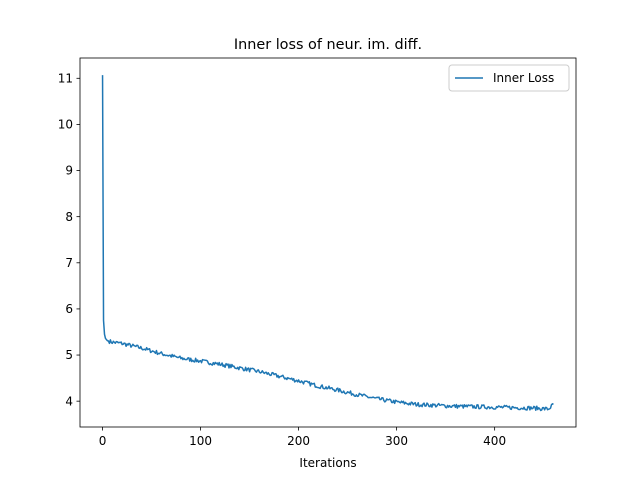 This screenshot has height=480, width=640. What do you see at coordinates (494, 441) in the screenshot?
I see `x-tick-label: 400` at bounding box center [494, 441].